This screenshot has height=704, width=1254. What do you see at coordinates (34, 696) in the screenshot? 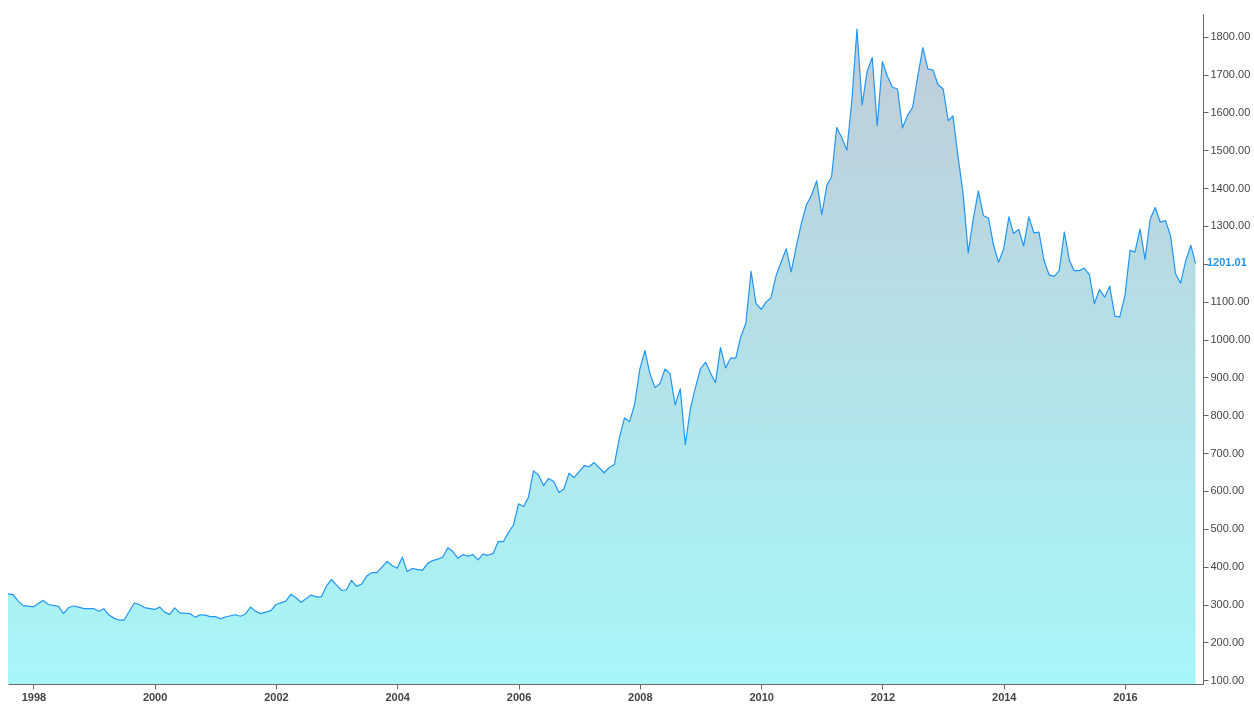
I see `x-tick-label: 1998` at bounding box center [34, 696].